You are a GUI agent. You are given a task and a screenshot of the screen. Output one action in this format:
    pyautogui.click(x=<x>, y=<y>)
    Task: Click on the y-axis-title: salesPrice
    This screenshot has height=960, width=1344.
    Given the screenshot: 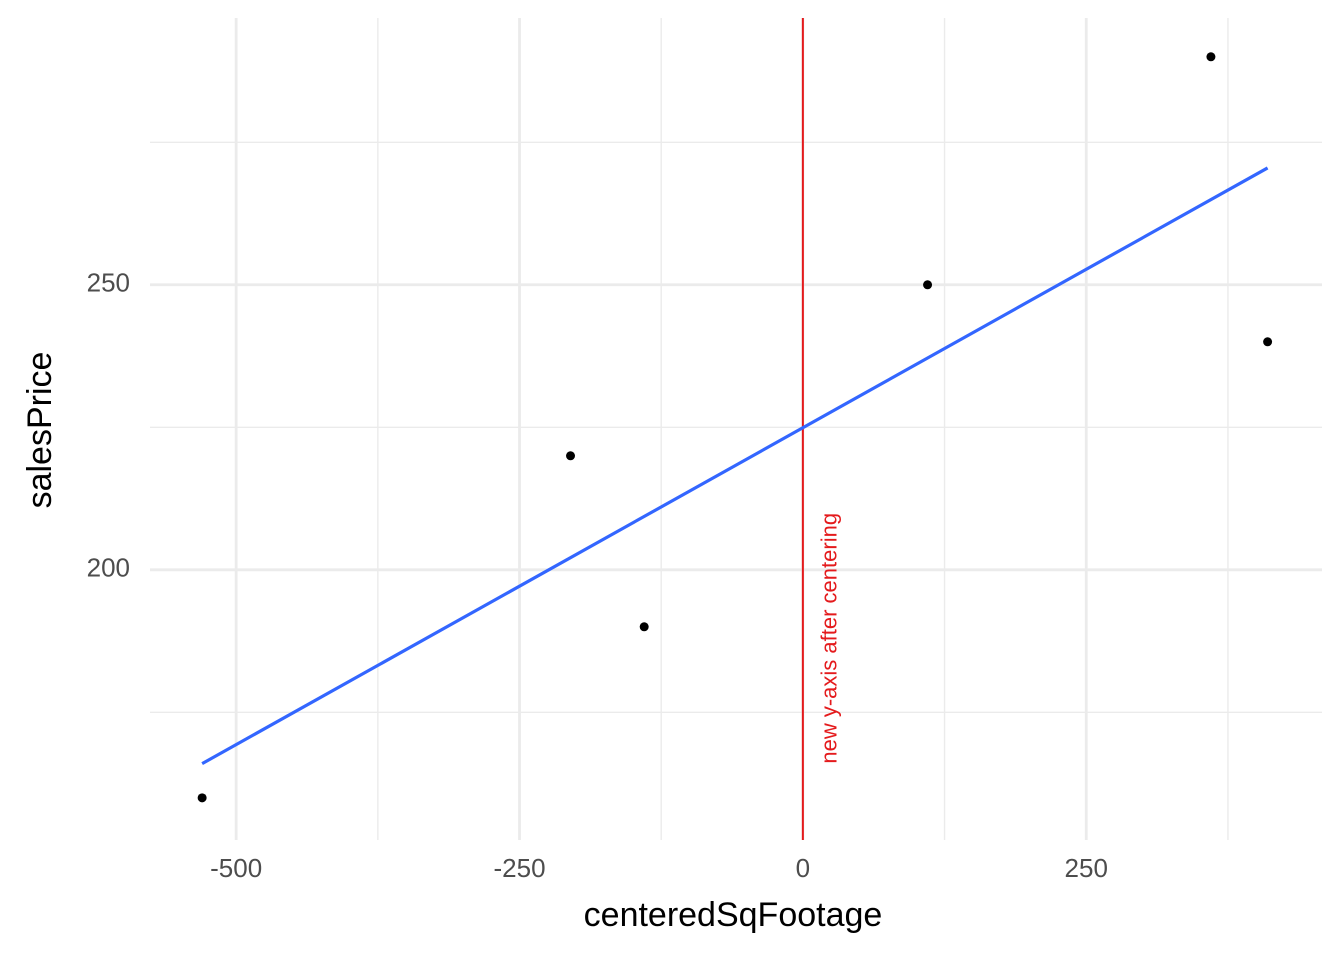 What is the action you would take?
    pyautogui.click(x=40, y=430)
    